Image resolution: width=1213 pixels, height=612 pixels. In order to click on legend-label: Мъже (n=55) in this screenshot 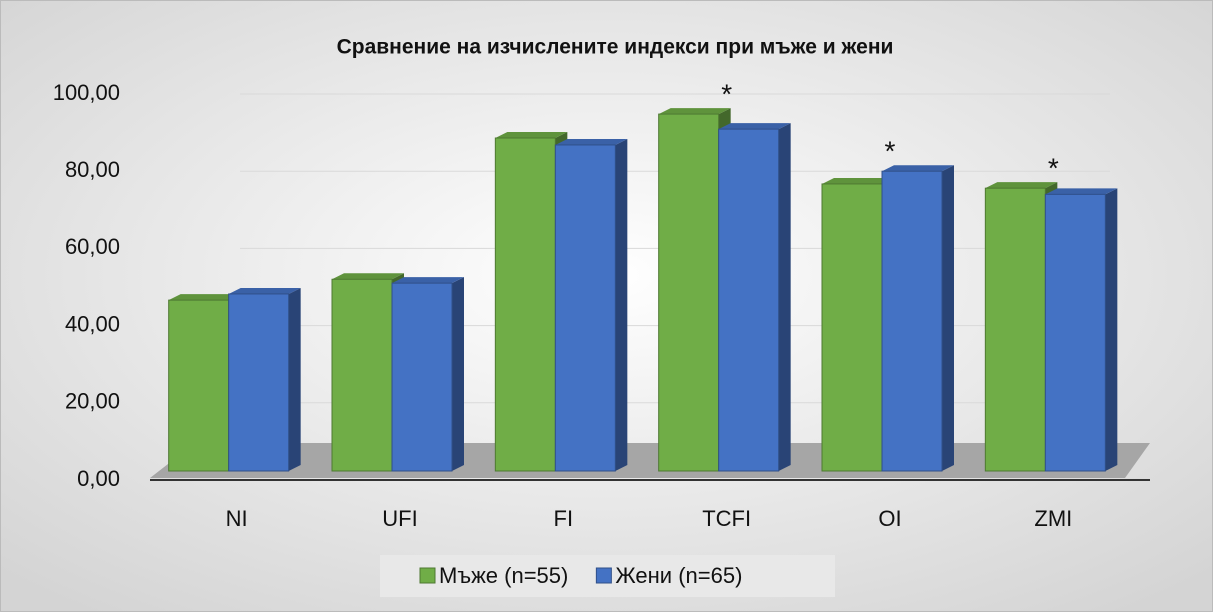, I will do `click(503, 575)`.